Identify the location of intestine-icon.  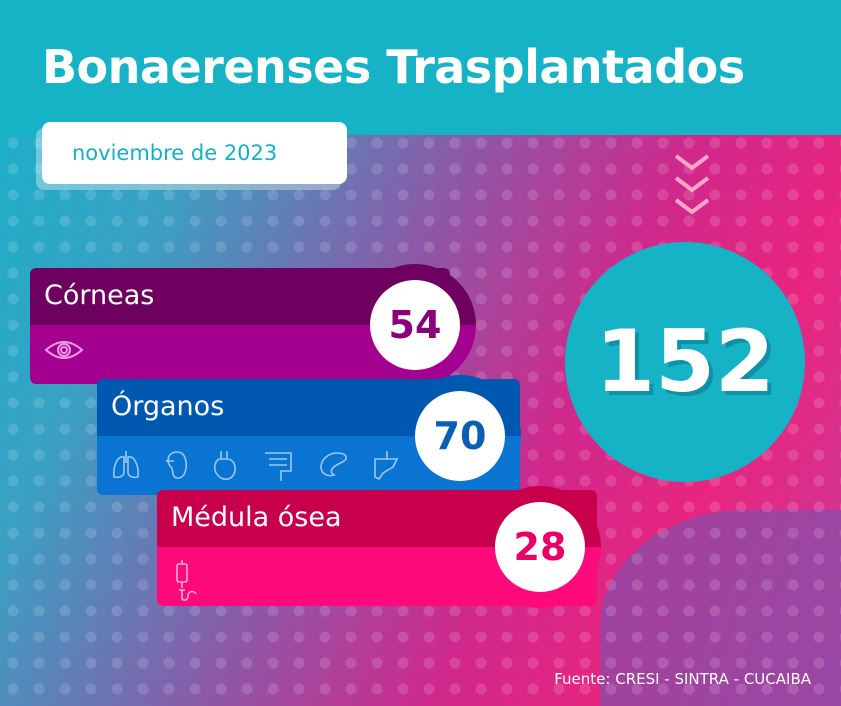
(278, 466).